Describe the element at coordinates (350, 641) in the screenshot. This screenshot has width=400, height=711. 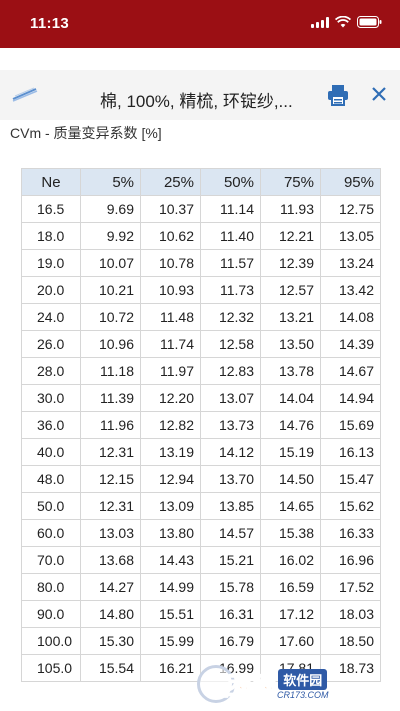
I see `cell-p95: 18.50` at that location.